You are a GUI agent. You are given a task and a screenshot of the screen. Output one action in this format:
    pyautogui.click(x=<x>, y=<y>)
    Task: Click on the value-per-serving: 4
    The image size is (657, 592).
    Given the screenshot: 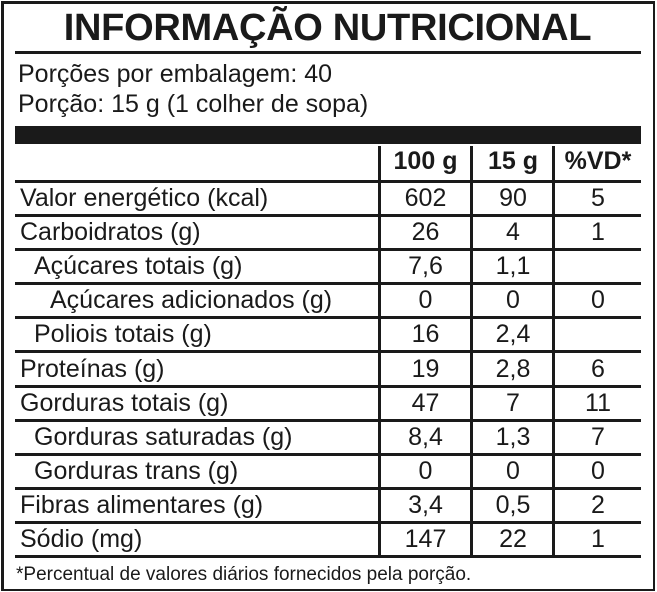 What is the action you would take?
    pyautogui.click(x=513, y=232)
    